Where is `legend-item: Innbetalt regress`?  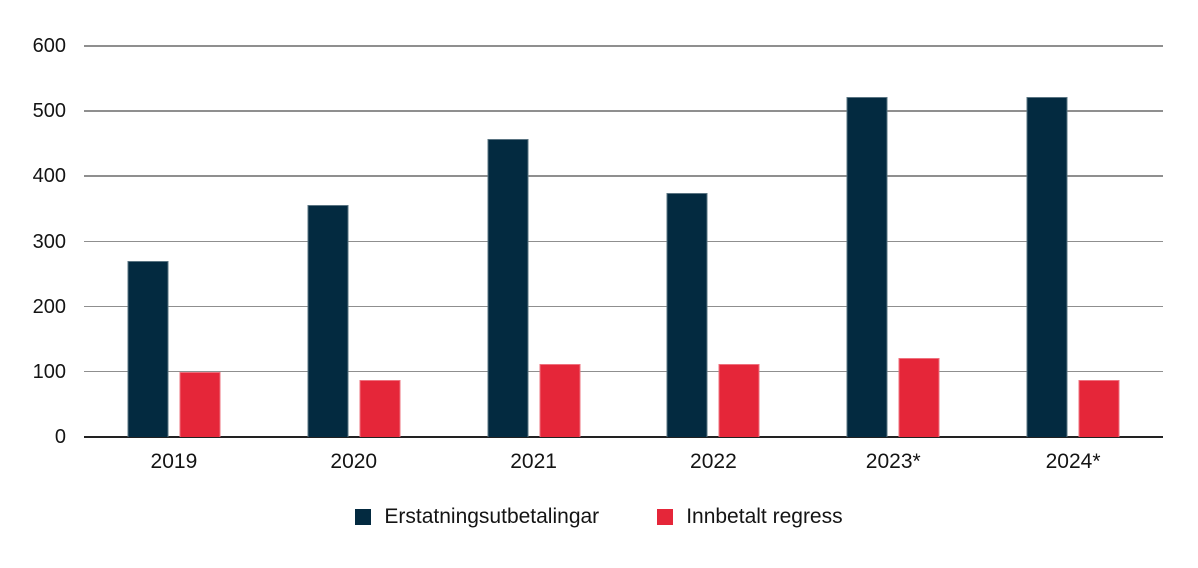
legend-item: Innbetalt regress is located at coordinates (750, 517).